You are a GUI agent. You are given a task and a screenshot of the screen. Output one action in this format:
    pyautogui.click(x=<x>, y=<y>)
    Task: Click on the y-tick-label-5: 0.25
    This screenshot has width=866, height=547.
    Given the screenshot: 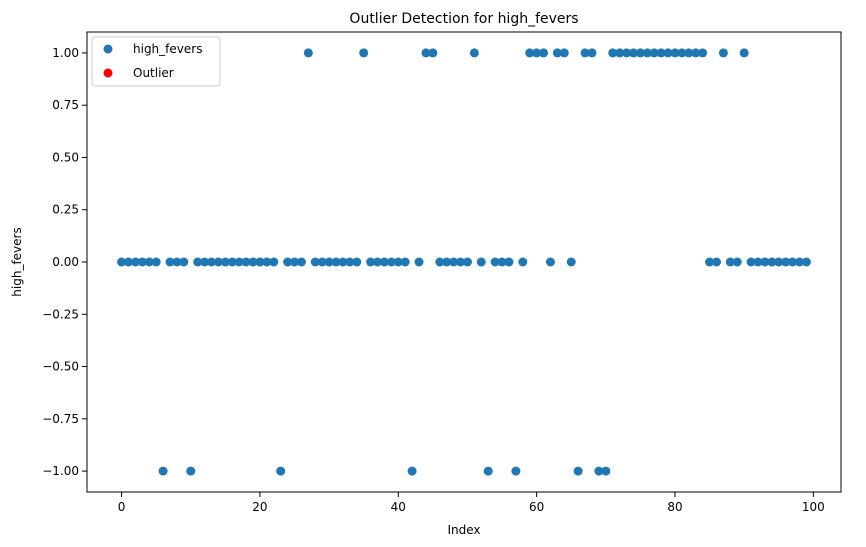 What is the action you would take?
    pyautogui.click(x=65, y=210)
    